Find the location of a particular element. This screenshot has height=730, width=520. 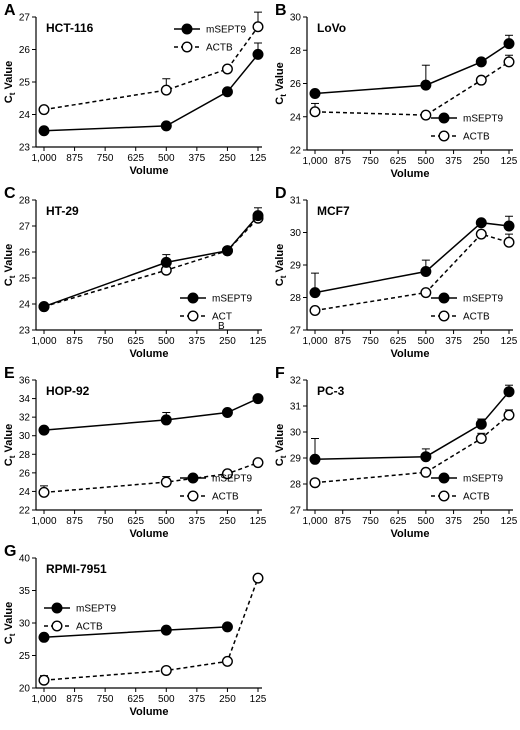

y-tick-label: 36 is located at coordinates (25, 381).